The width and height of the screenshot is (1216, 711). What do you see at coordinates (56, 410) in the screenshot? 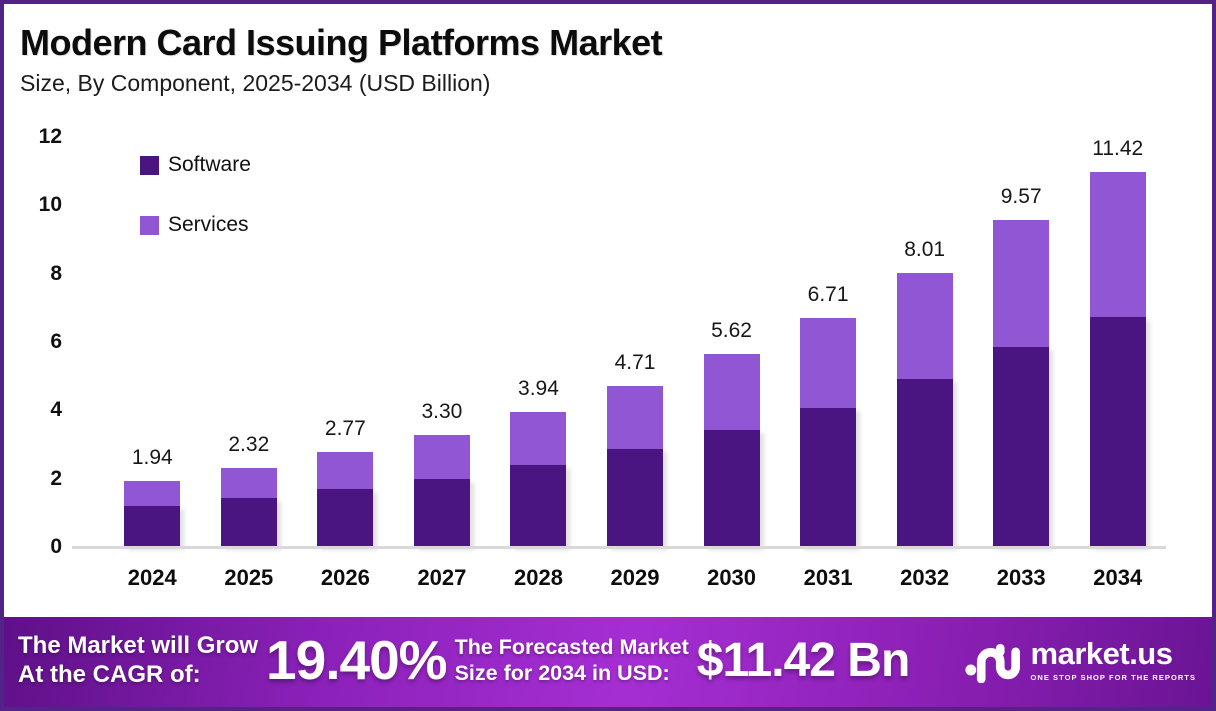
I see `y-axis-tick: 4` at bounding box center [56, 410].